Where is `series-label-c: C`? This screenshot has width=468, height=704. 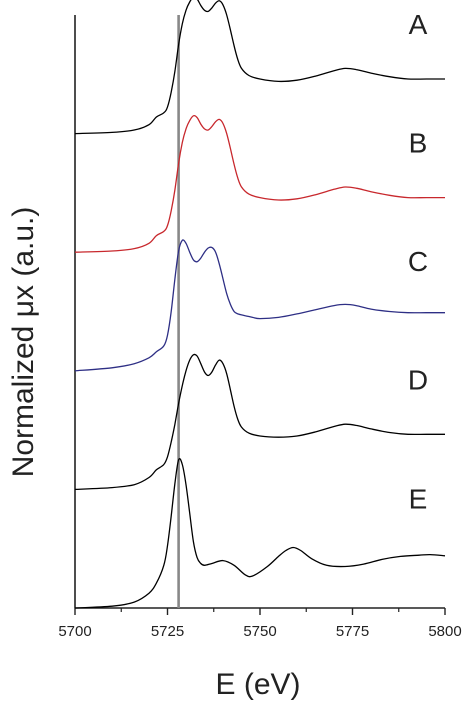 series-label-c: C is located at coordinates (418, 261).